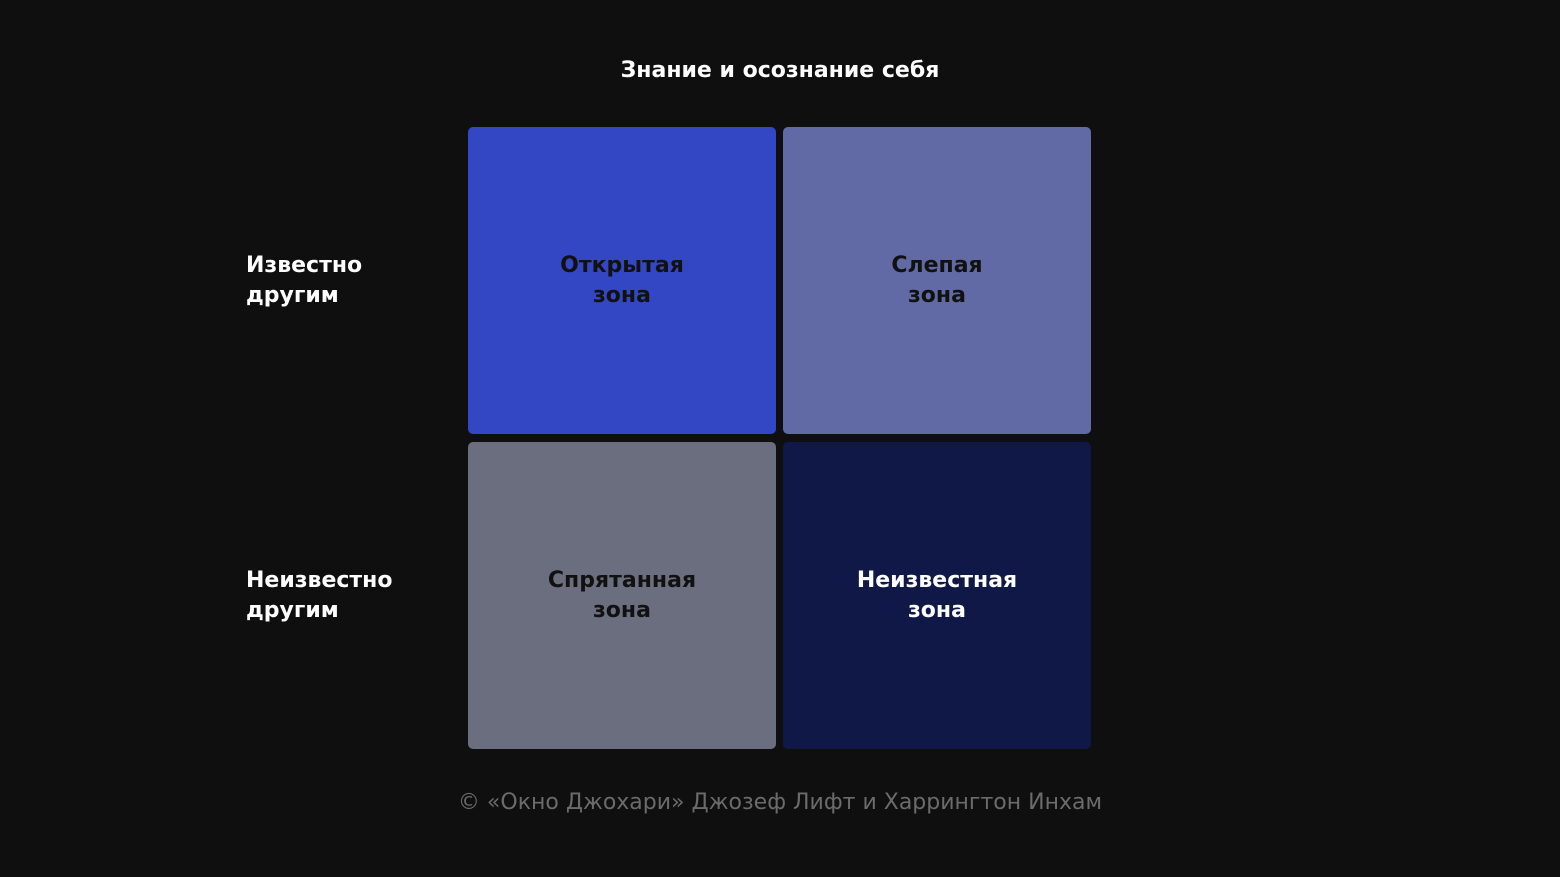 The height and width of the screenshot is (877, 1560). I want to click on diagram-title: Знание и осознание себя, so click(780, 70).